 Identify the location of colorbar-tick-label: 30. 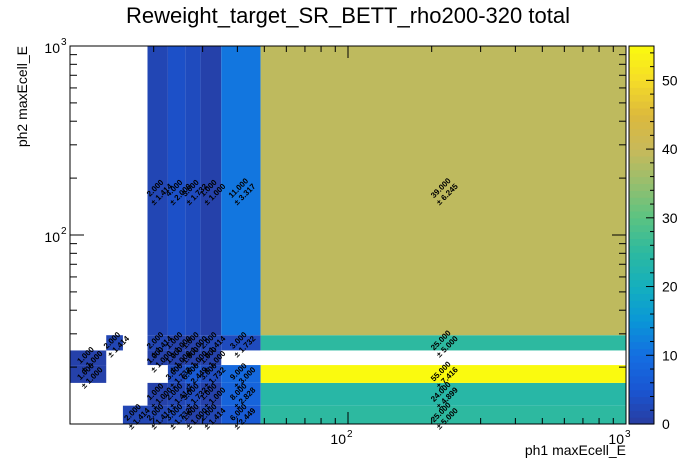
(670, 218).